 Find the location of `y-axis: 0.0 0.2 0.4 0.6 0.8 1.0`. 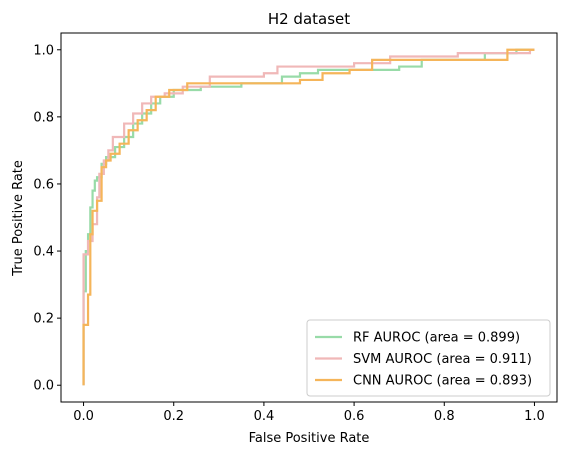

y-axis: 0.0 0.2 0.4 0.6 0.8 1.0 is located at coordinates (47, 218).